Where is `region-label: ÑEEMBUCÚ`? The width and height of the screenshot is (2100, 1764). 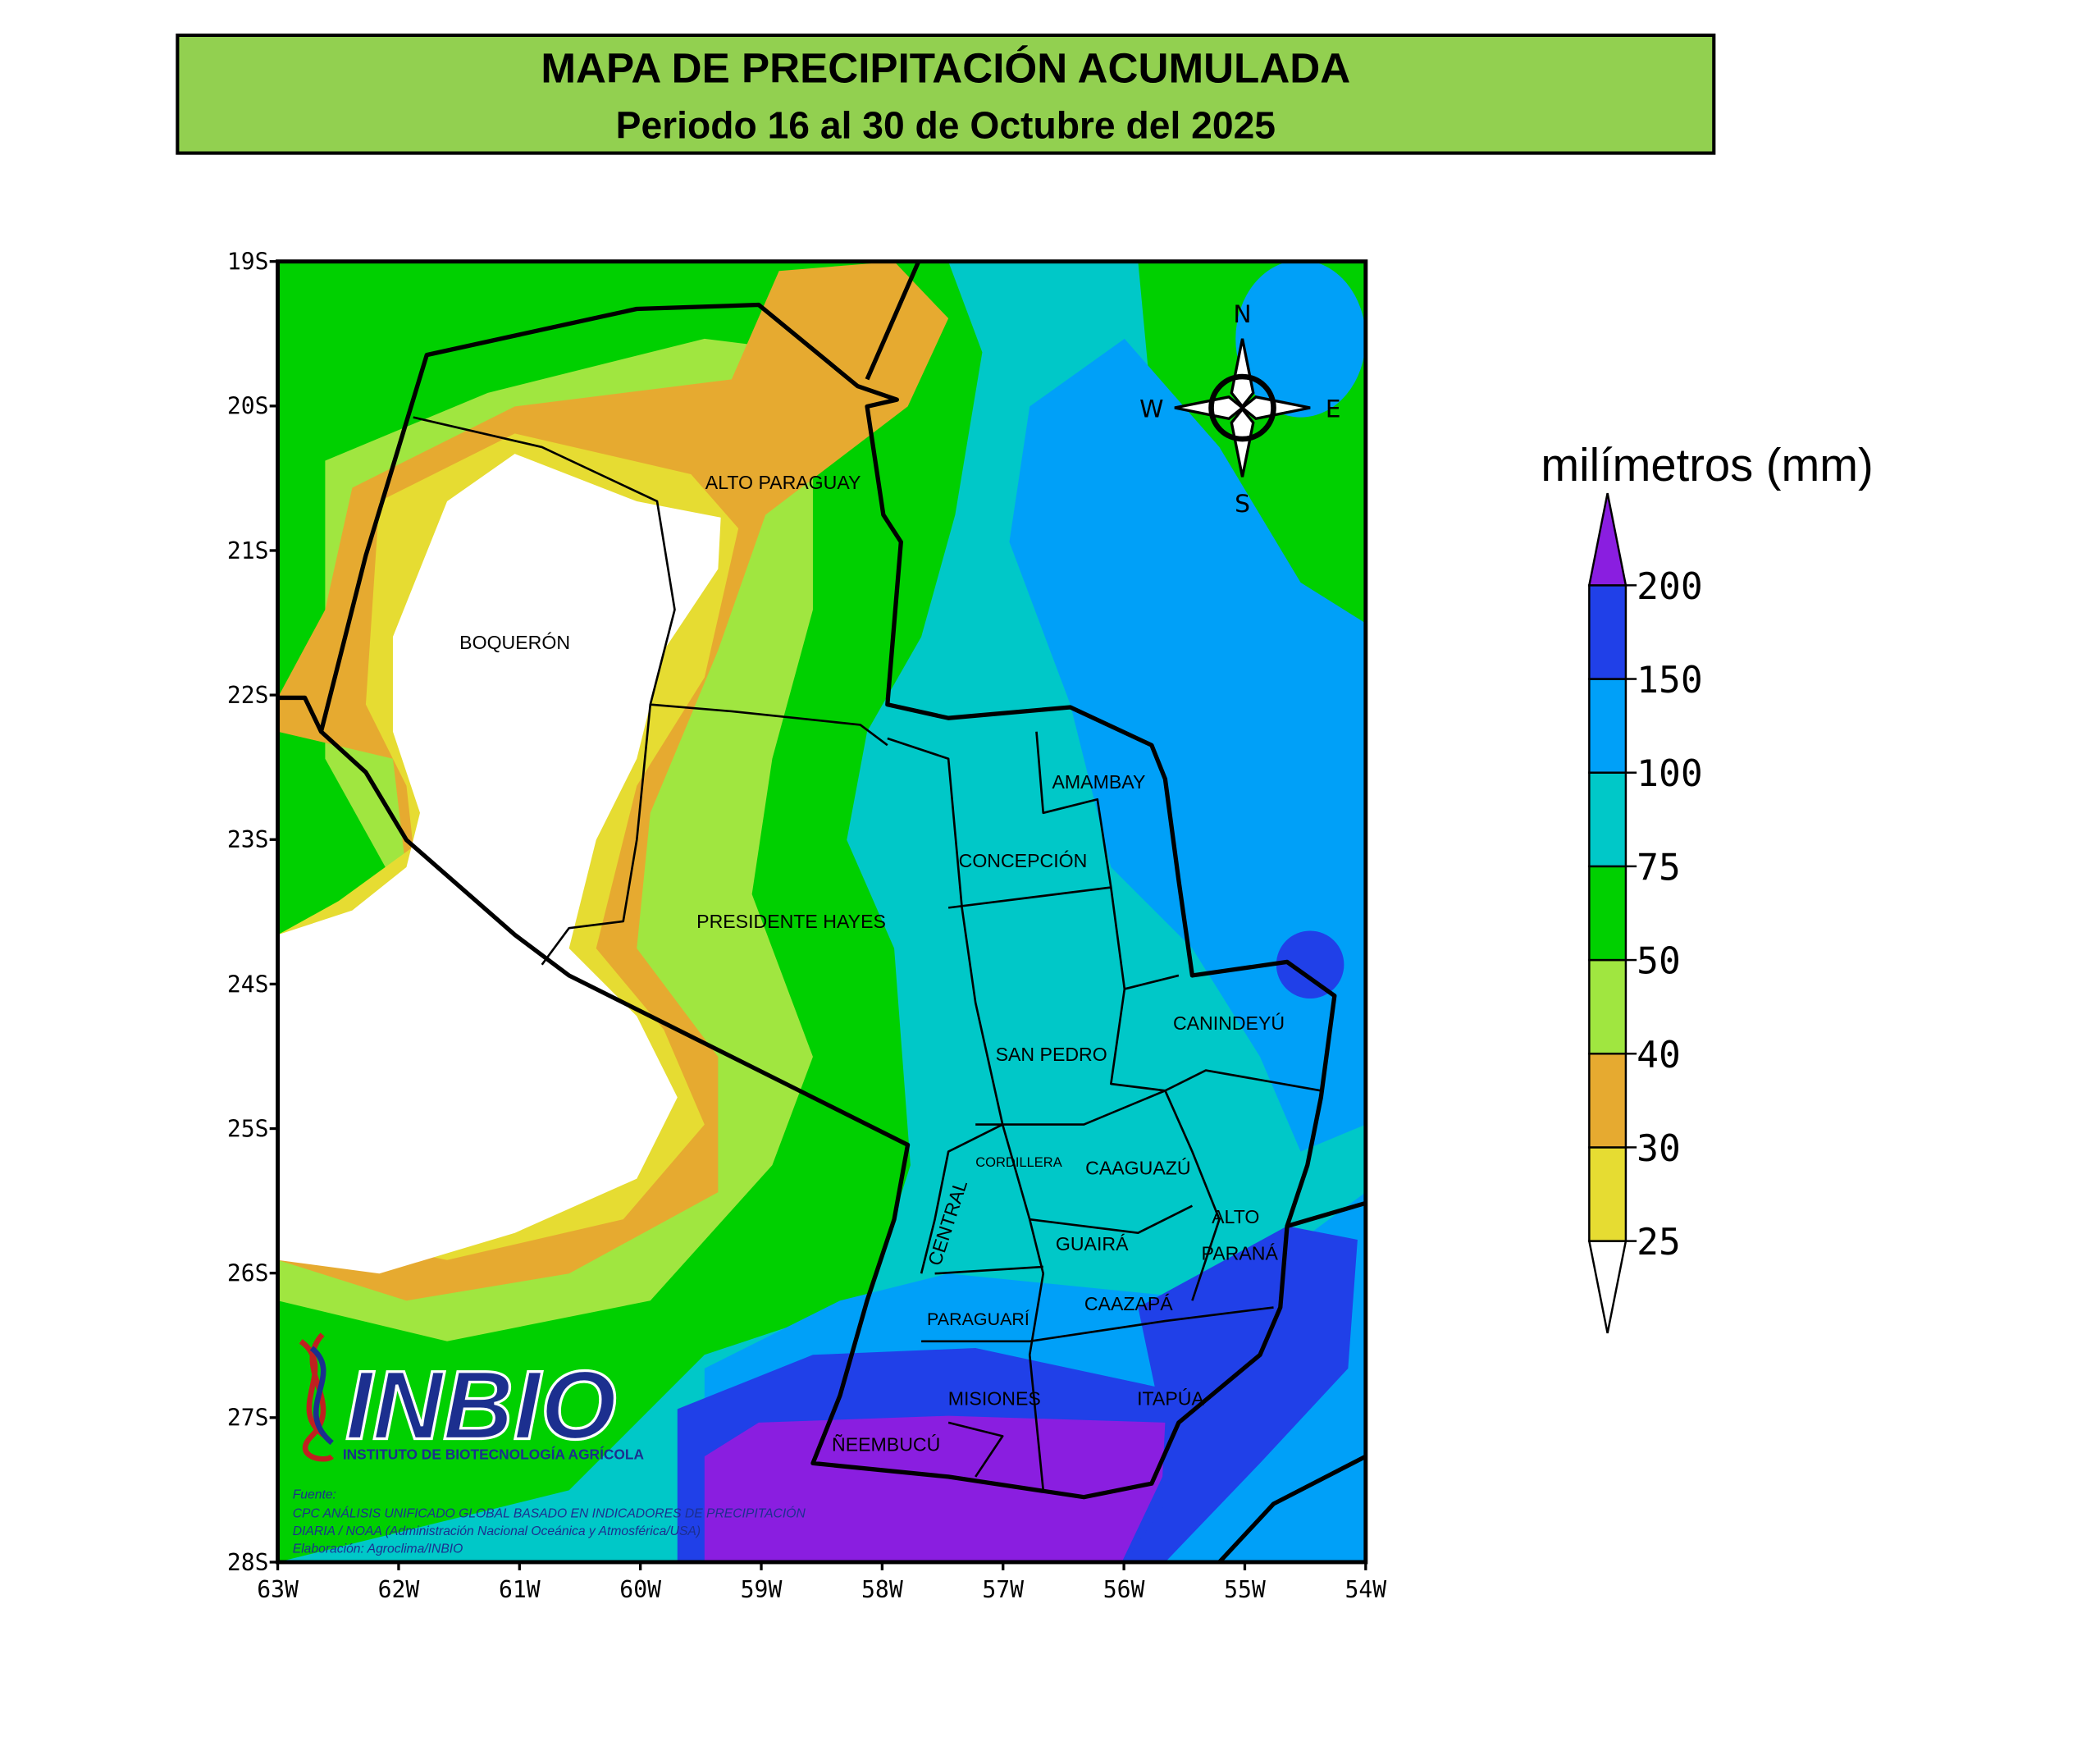 region-label: ÑEEMBUCÚ is located at coordinates (886, 1445).